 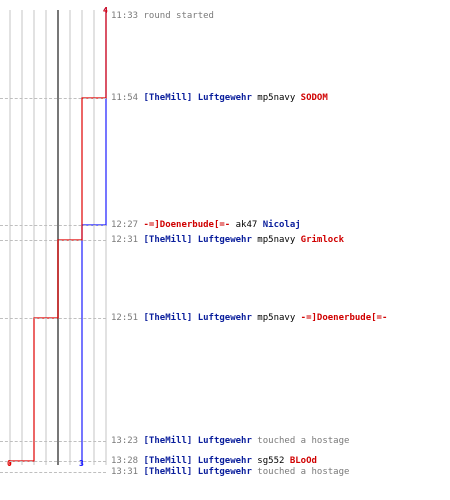 What do you see at coordinates (225, 17) in the screenshot?
I see `log-row: 11:33 round started` at bounding box center [225, 17].